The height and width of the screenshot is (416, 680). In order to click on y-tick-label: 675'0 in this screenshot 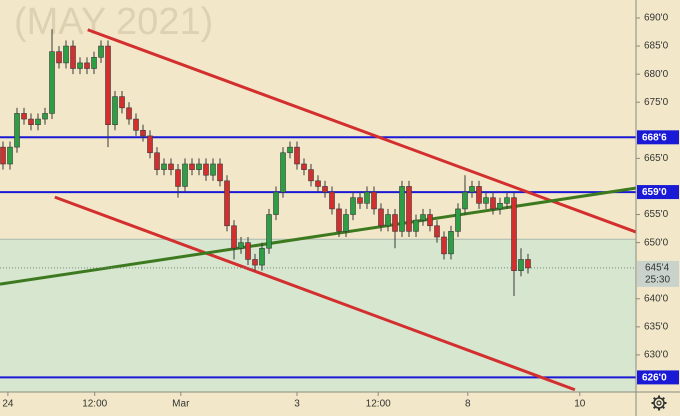, I will do `click(656, 102)`.